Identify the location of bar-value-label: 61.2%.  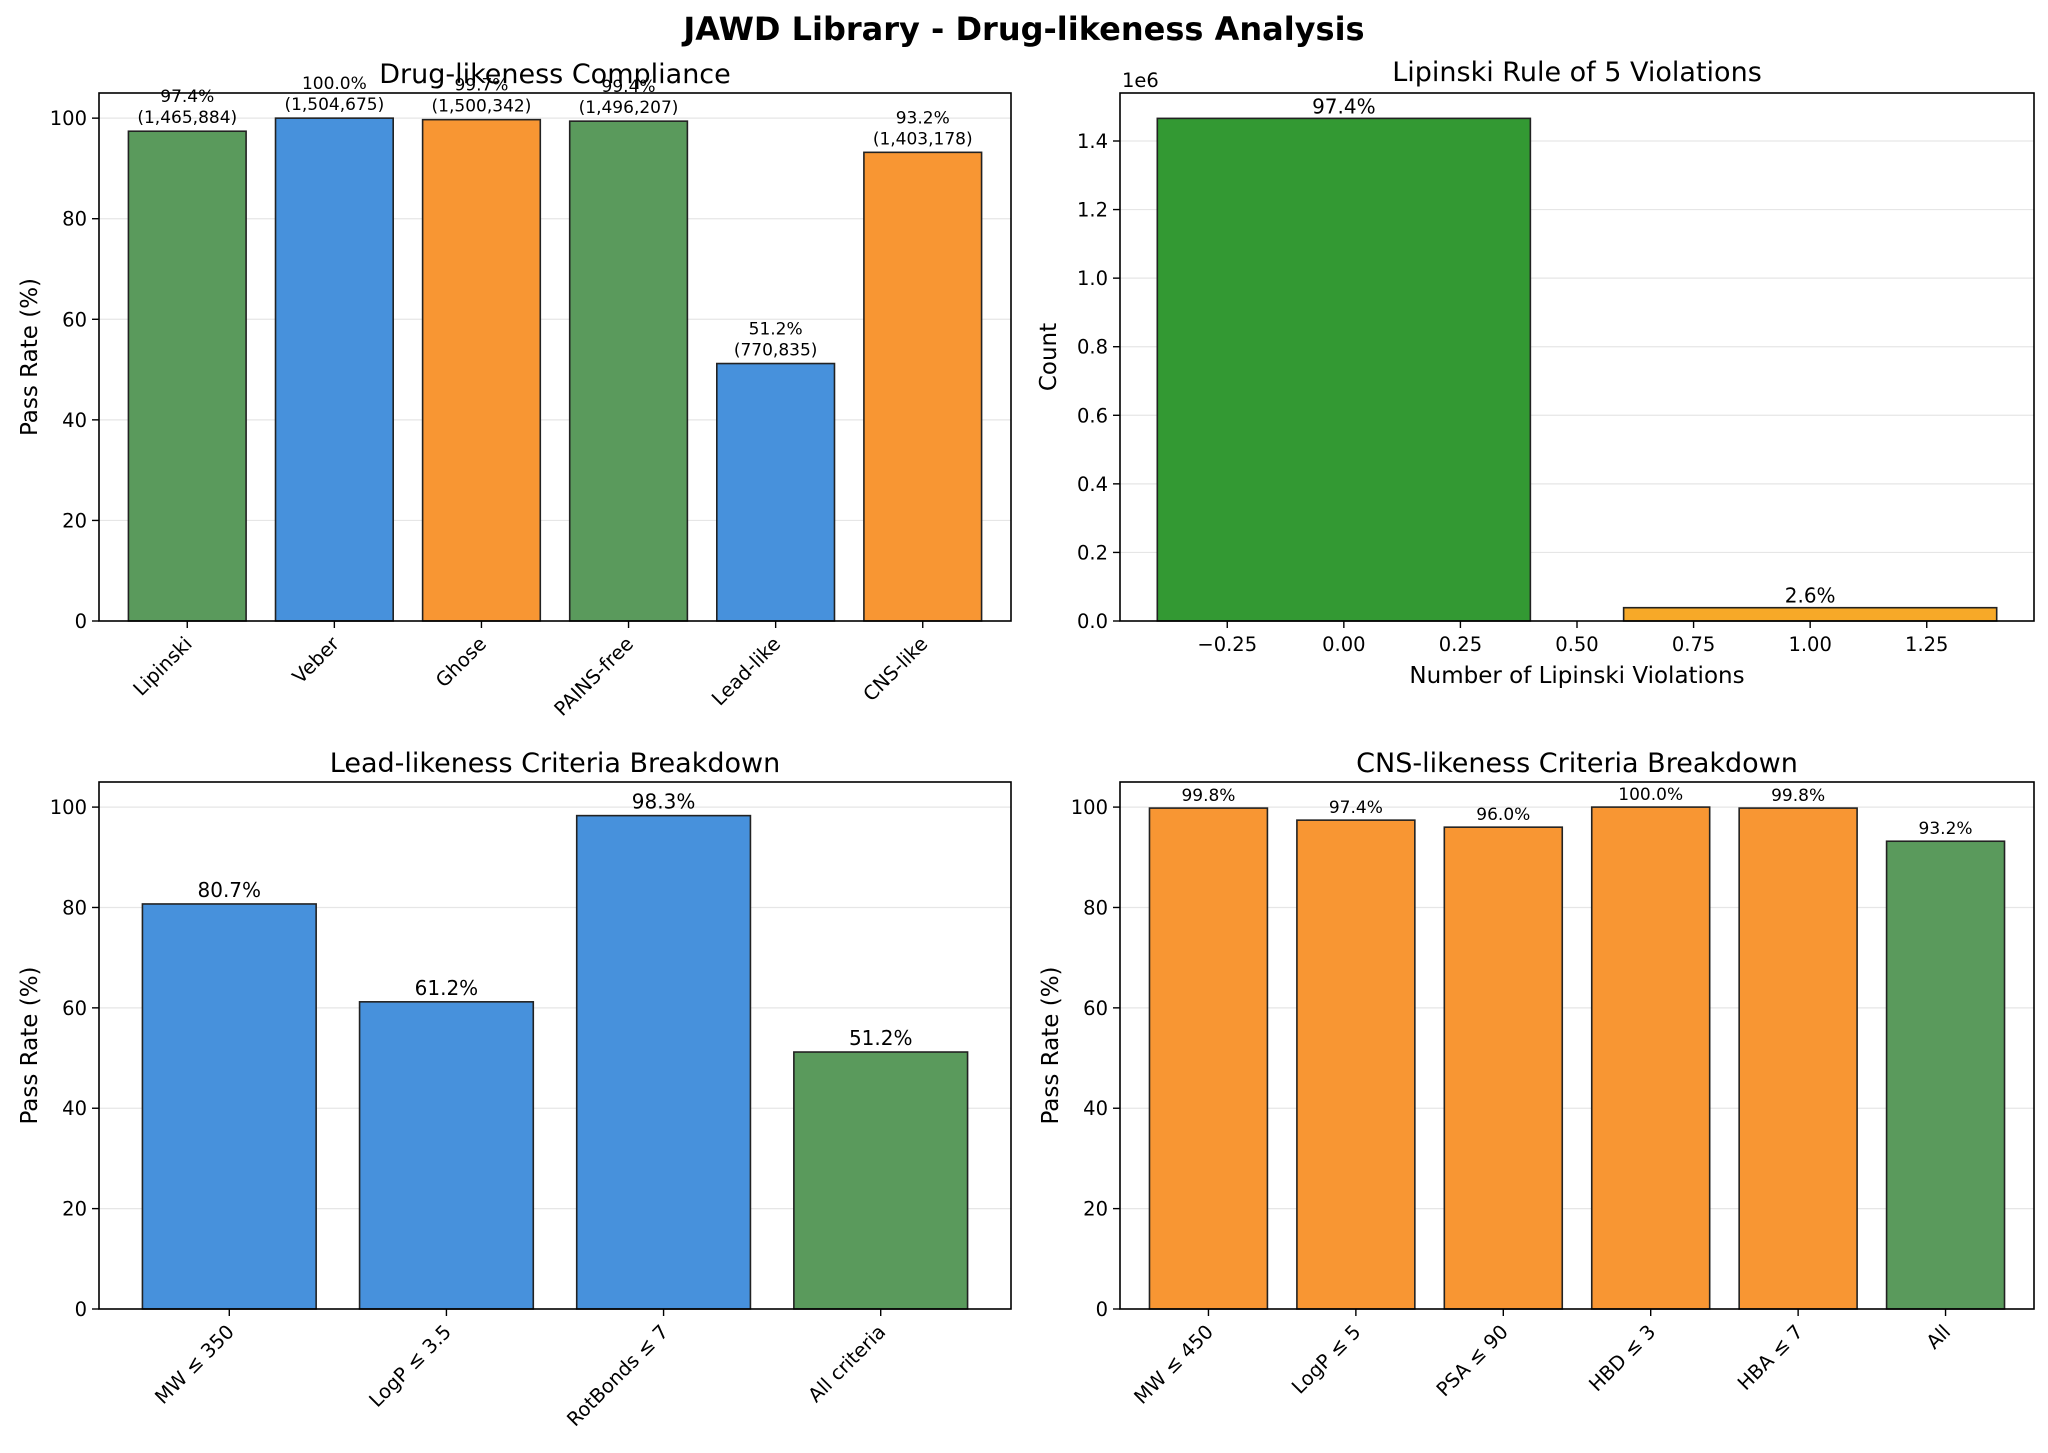
(447, 988).